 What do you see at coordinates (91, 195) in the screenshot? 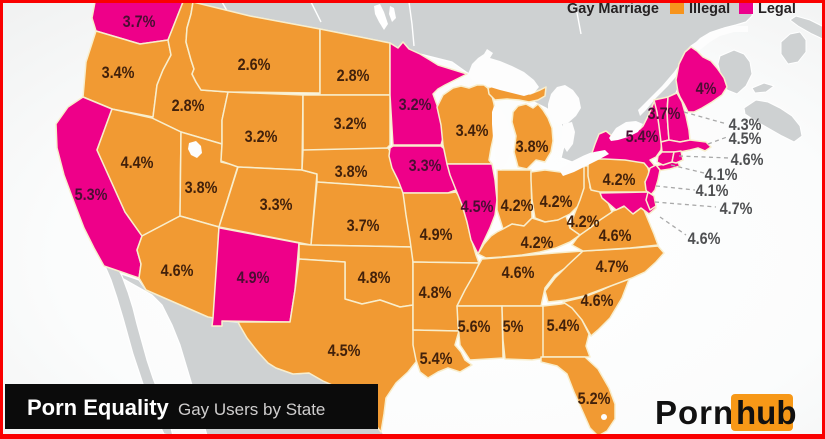
I see `svg-text: 5.3%` at bounding box center [91, 195].